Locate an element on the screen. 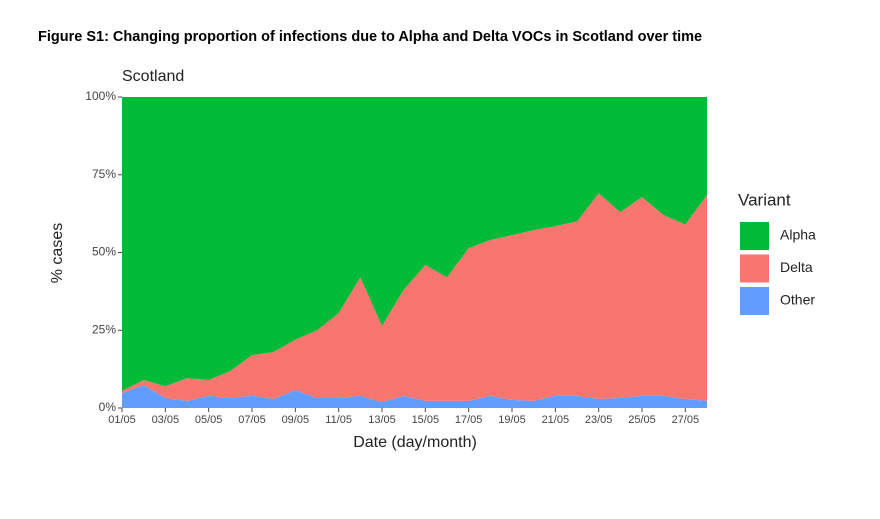  legend-title: Variant is located at coordinates (764, 199).